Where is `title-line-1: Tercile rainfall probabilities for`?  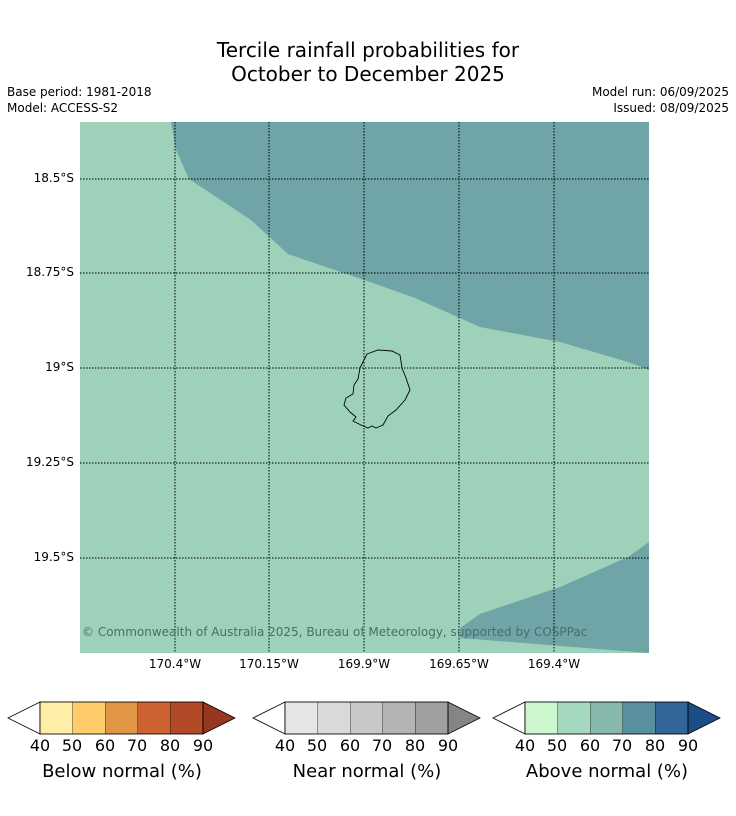 title-line-1: Tercile rainfall probabilities for is located at coordinates (368, 50).